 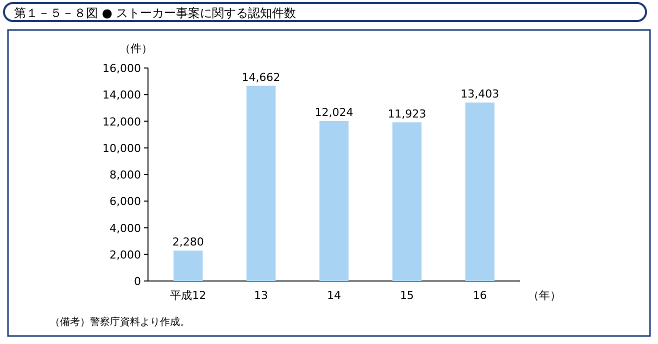 What do you see at coordinates (121, 148) in the screenshot?
I see `y-tick-label: 10,000` at bounding box center [121, 148].